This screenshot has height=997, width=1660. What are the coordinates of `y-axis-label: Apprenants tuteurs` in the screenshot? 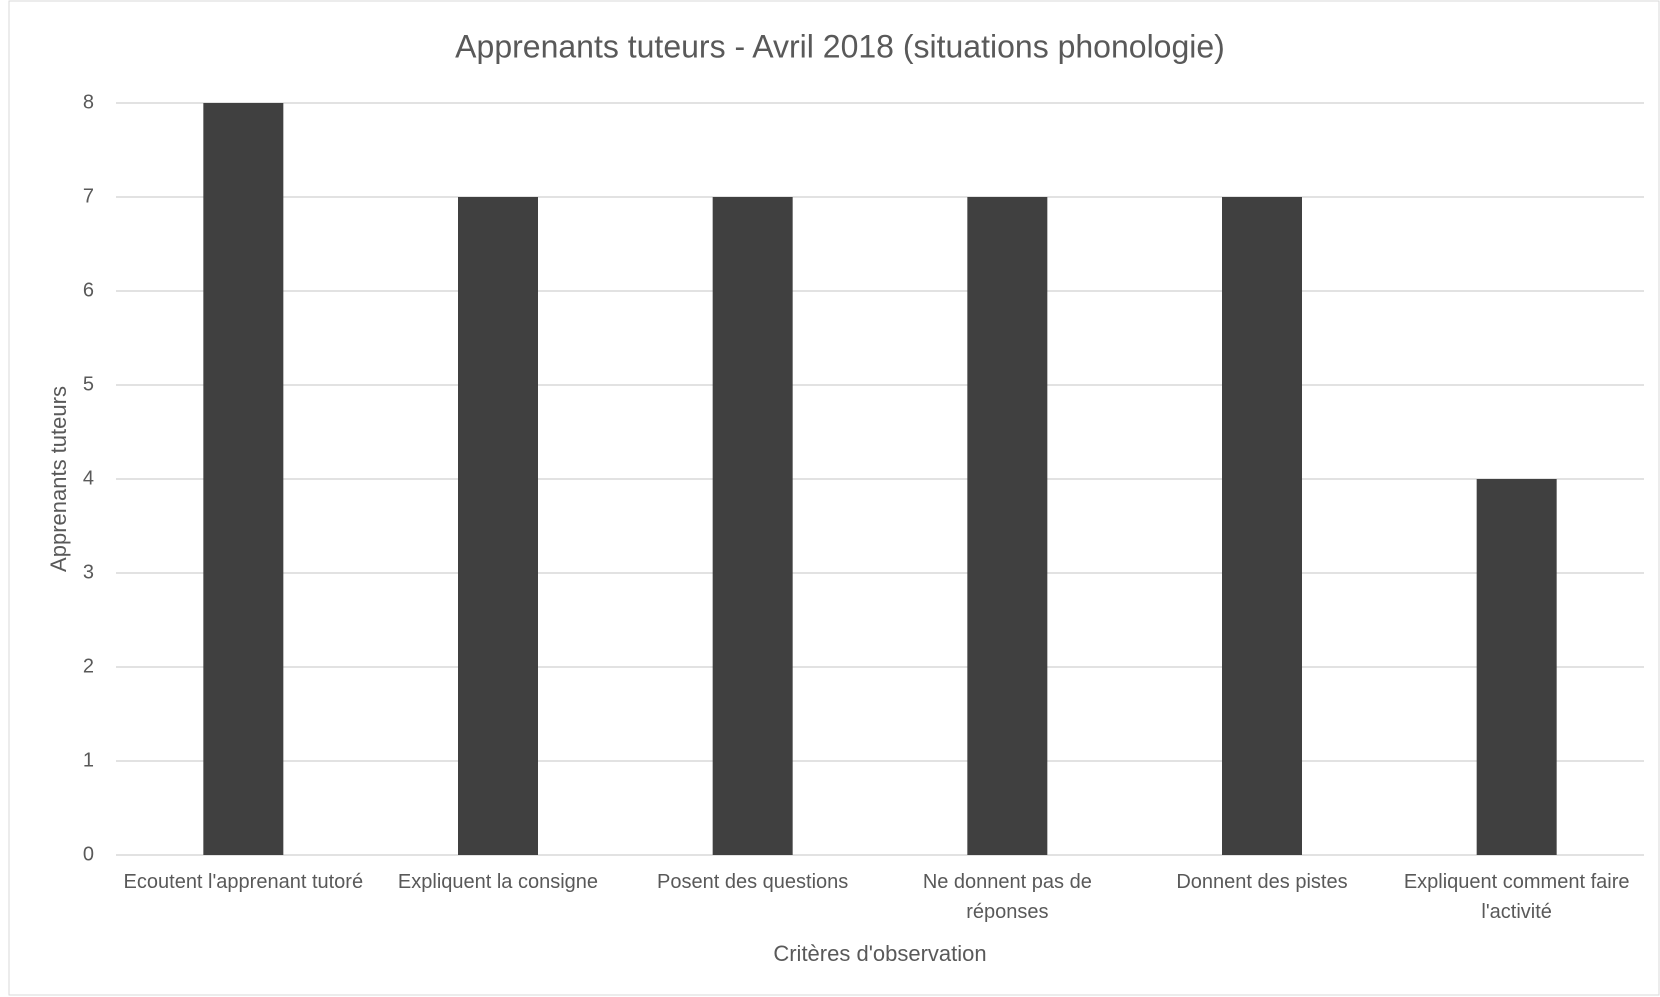 It's located at (58, 479).